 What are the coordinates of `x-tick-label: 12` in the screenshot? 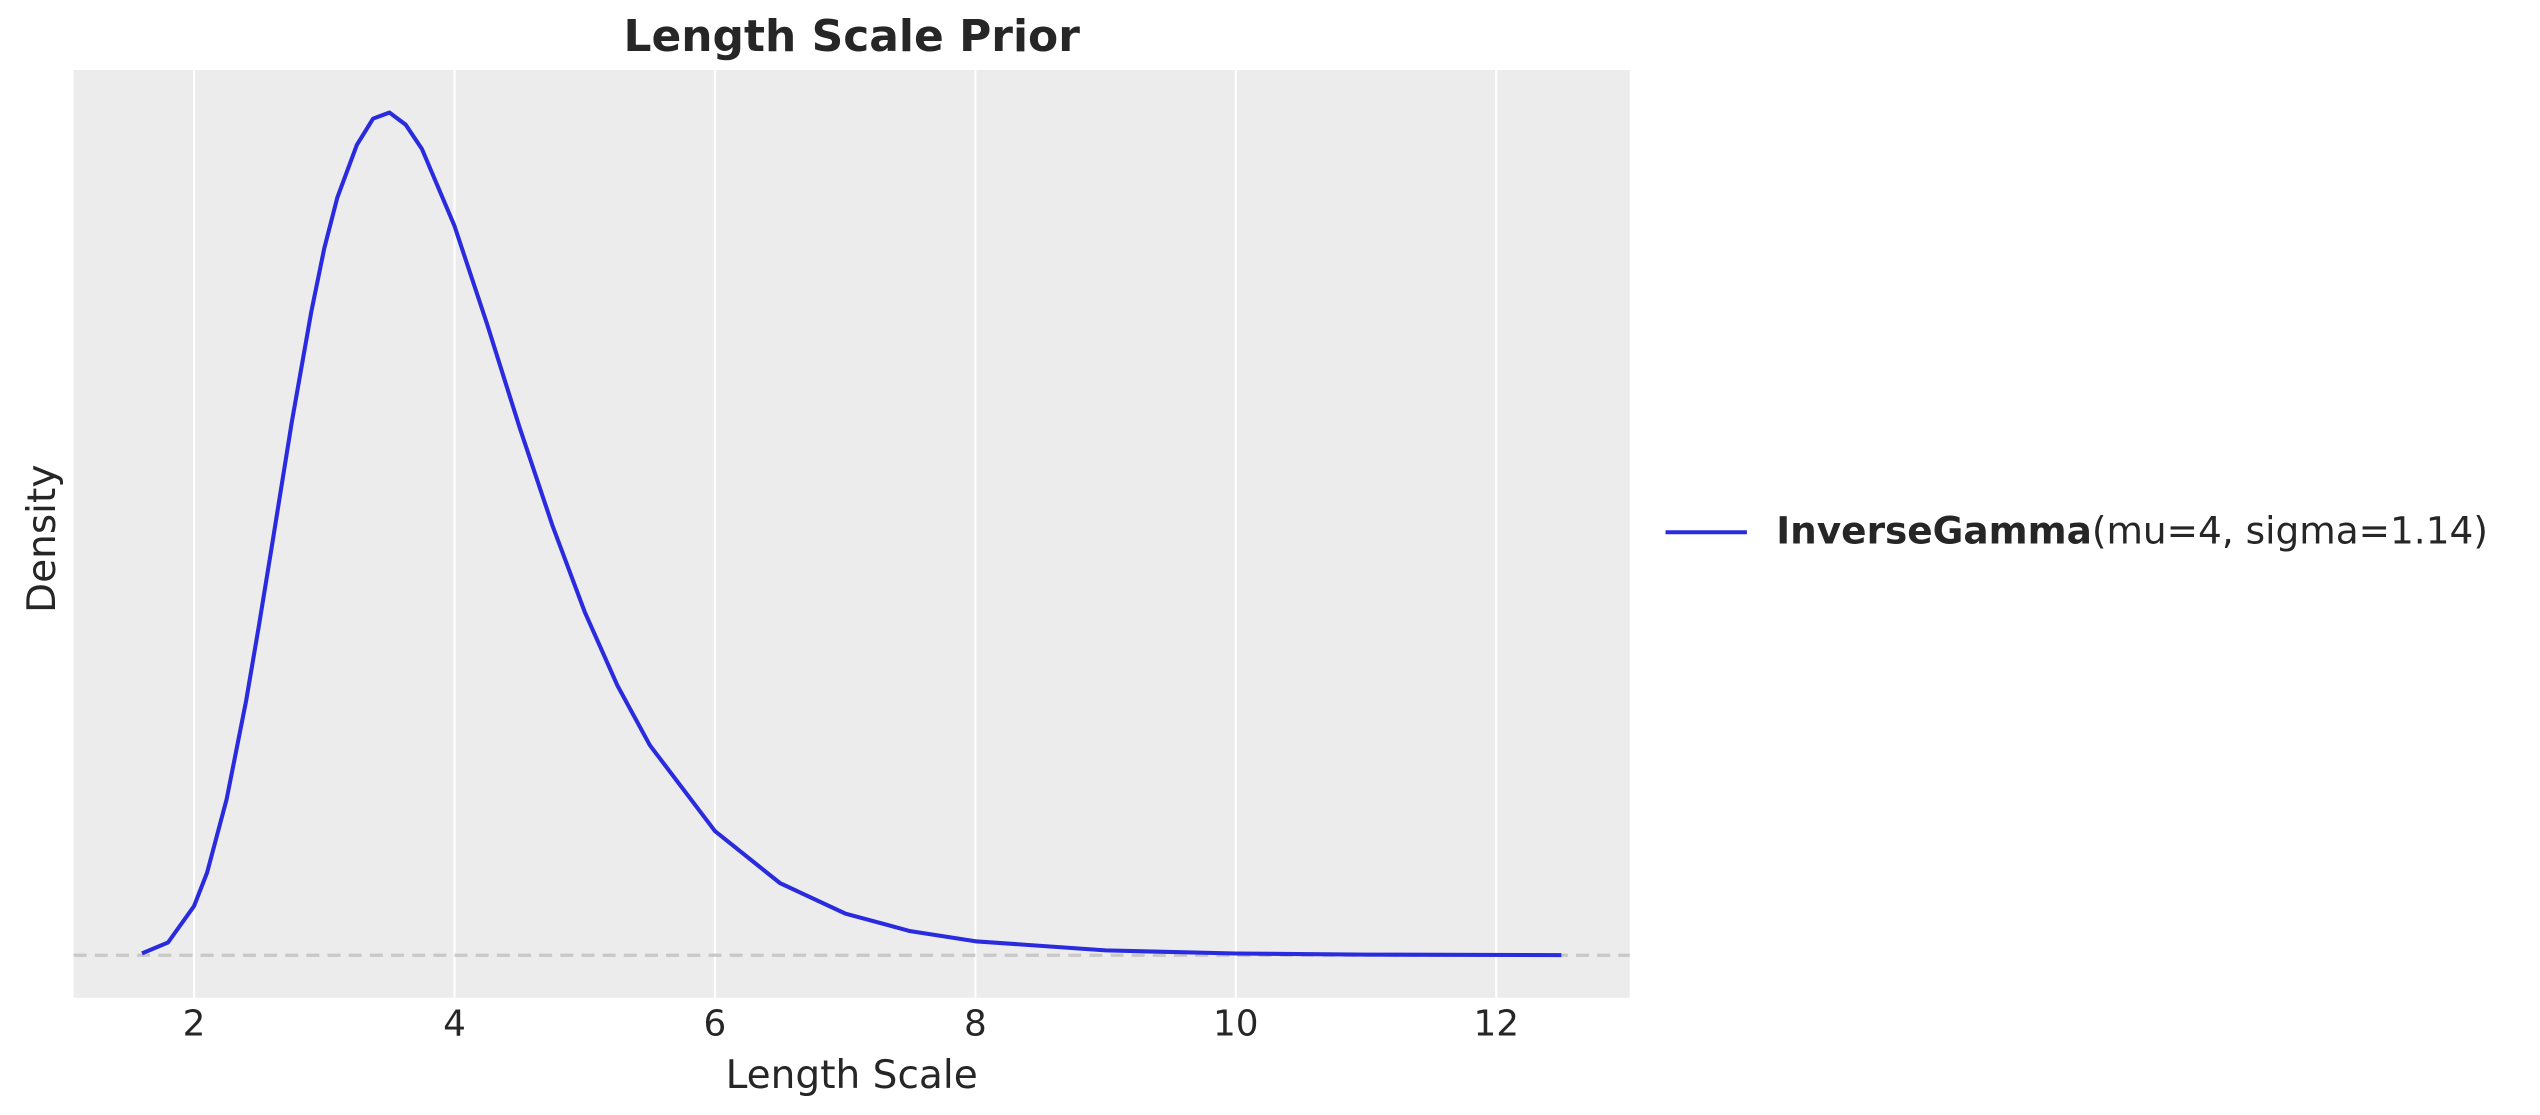 It's located at (1496, 1023).